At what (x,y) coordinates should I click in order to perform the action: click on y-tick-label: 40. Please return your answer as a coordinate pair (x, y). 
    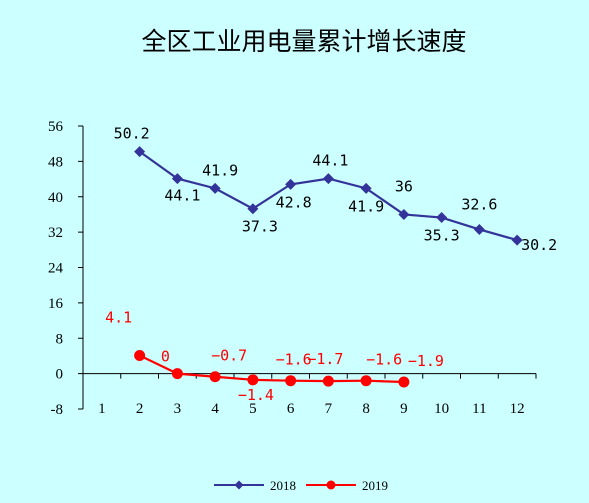
    Looking at the image, I should click on (55, 198).